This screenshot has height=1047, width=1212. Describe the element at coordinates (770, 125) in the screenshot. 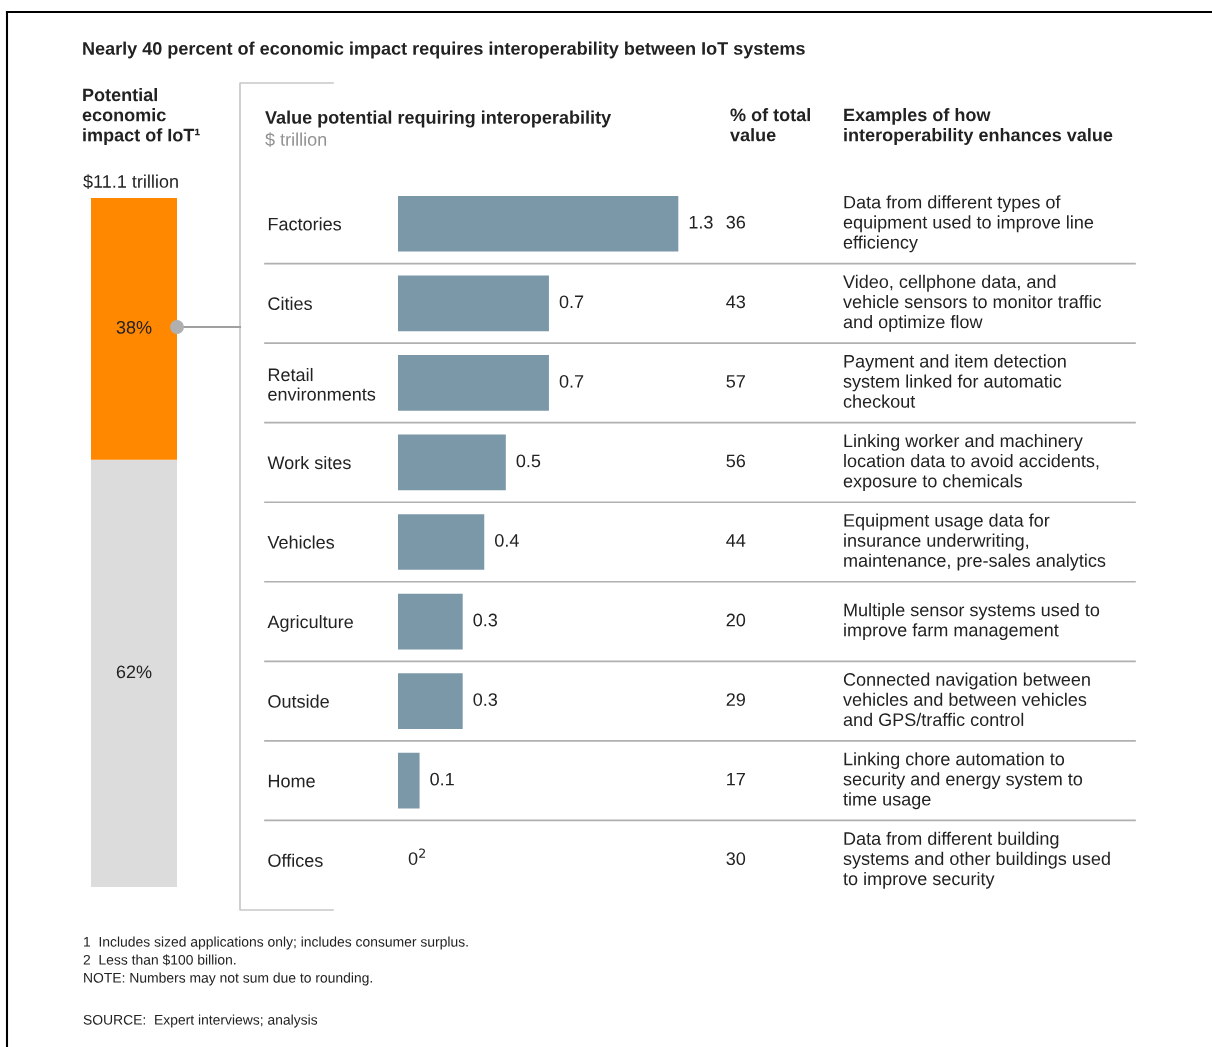

I see `text: % of total value` at that location.